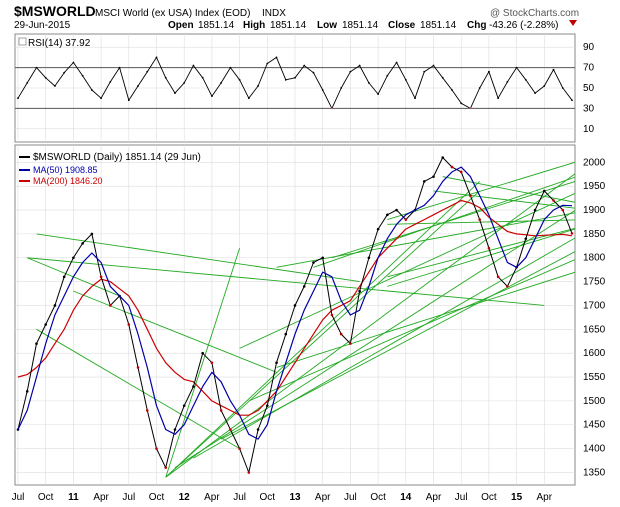 The height and width of the screenshot is (507, 620). I want to click on symbol-title: $MSWORLD, so click(55, 11).